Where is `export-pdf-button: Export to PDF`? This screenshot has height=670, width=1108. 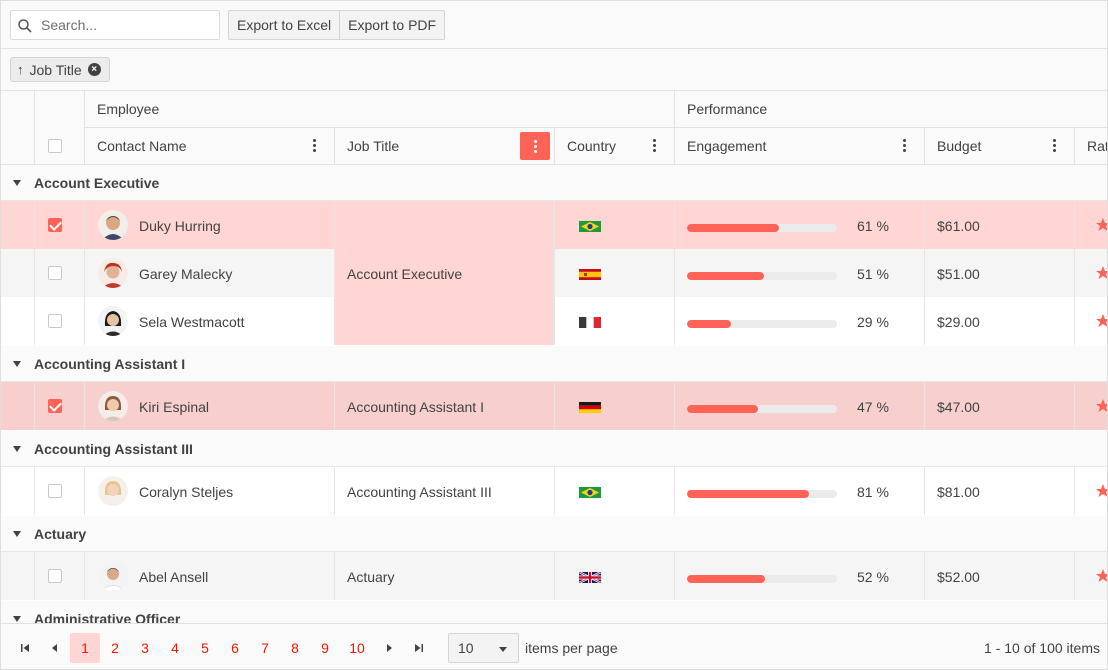
export-pdf-button: Export to PDF is located at coordinates (392, 25).